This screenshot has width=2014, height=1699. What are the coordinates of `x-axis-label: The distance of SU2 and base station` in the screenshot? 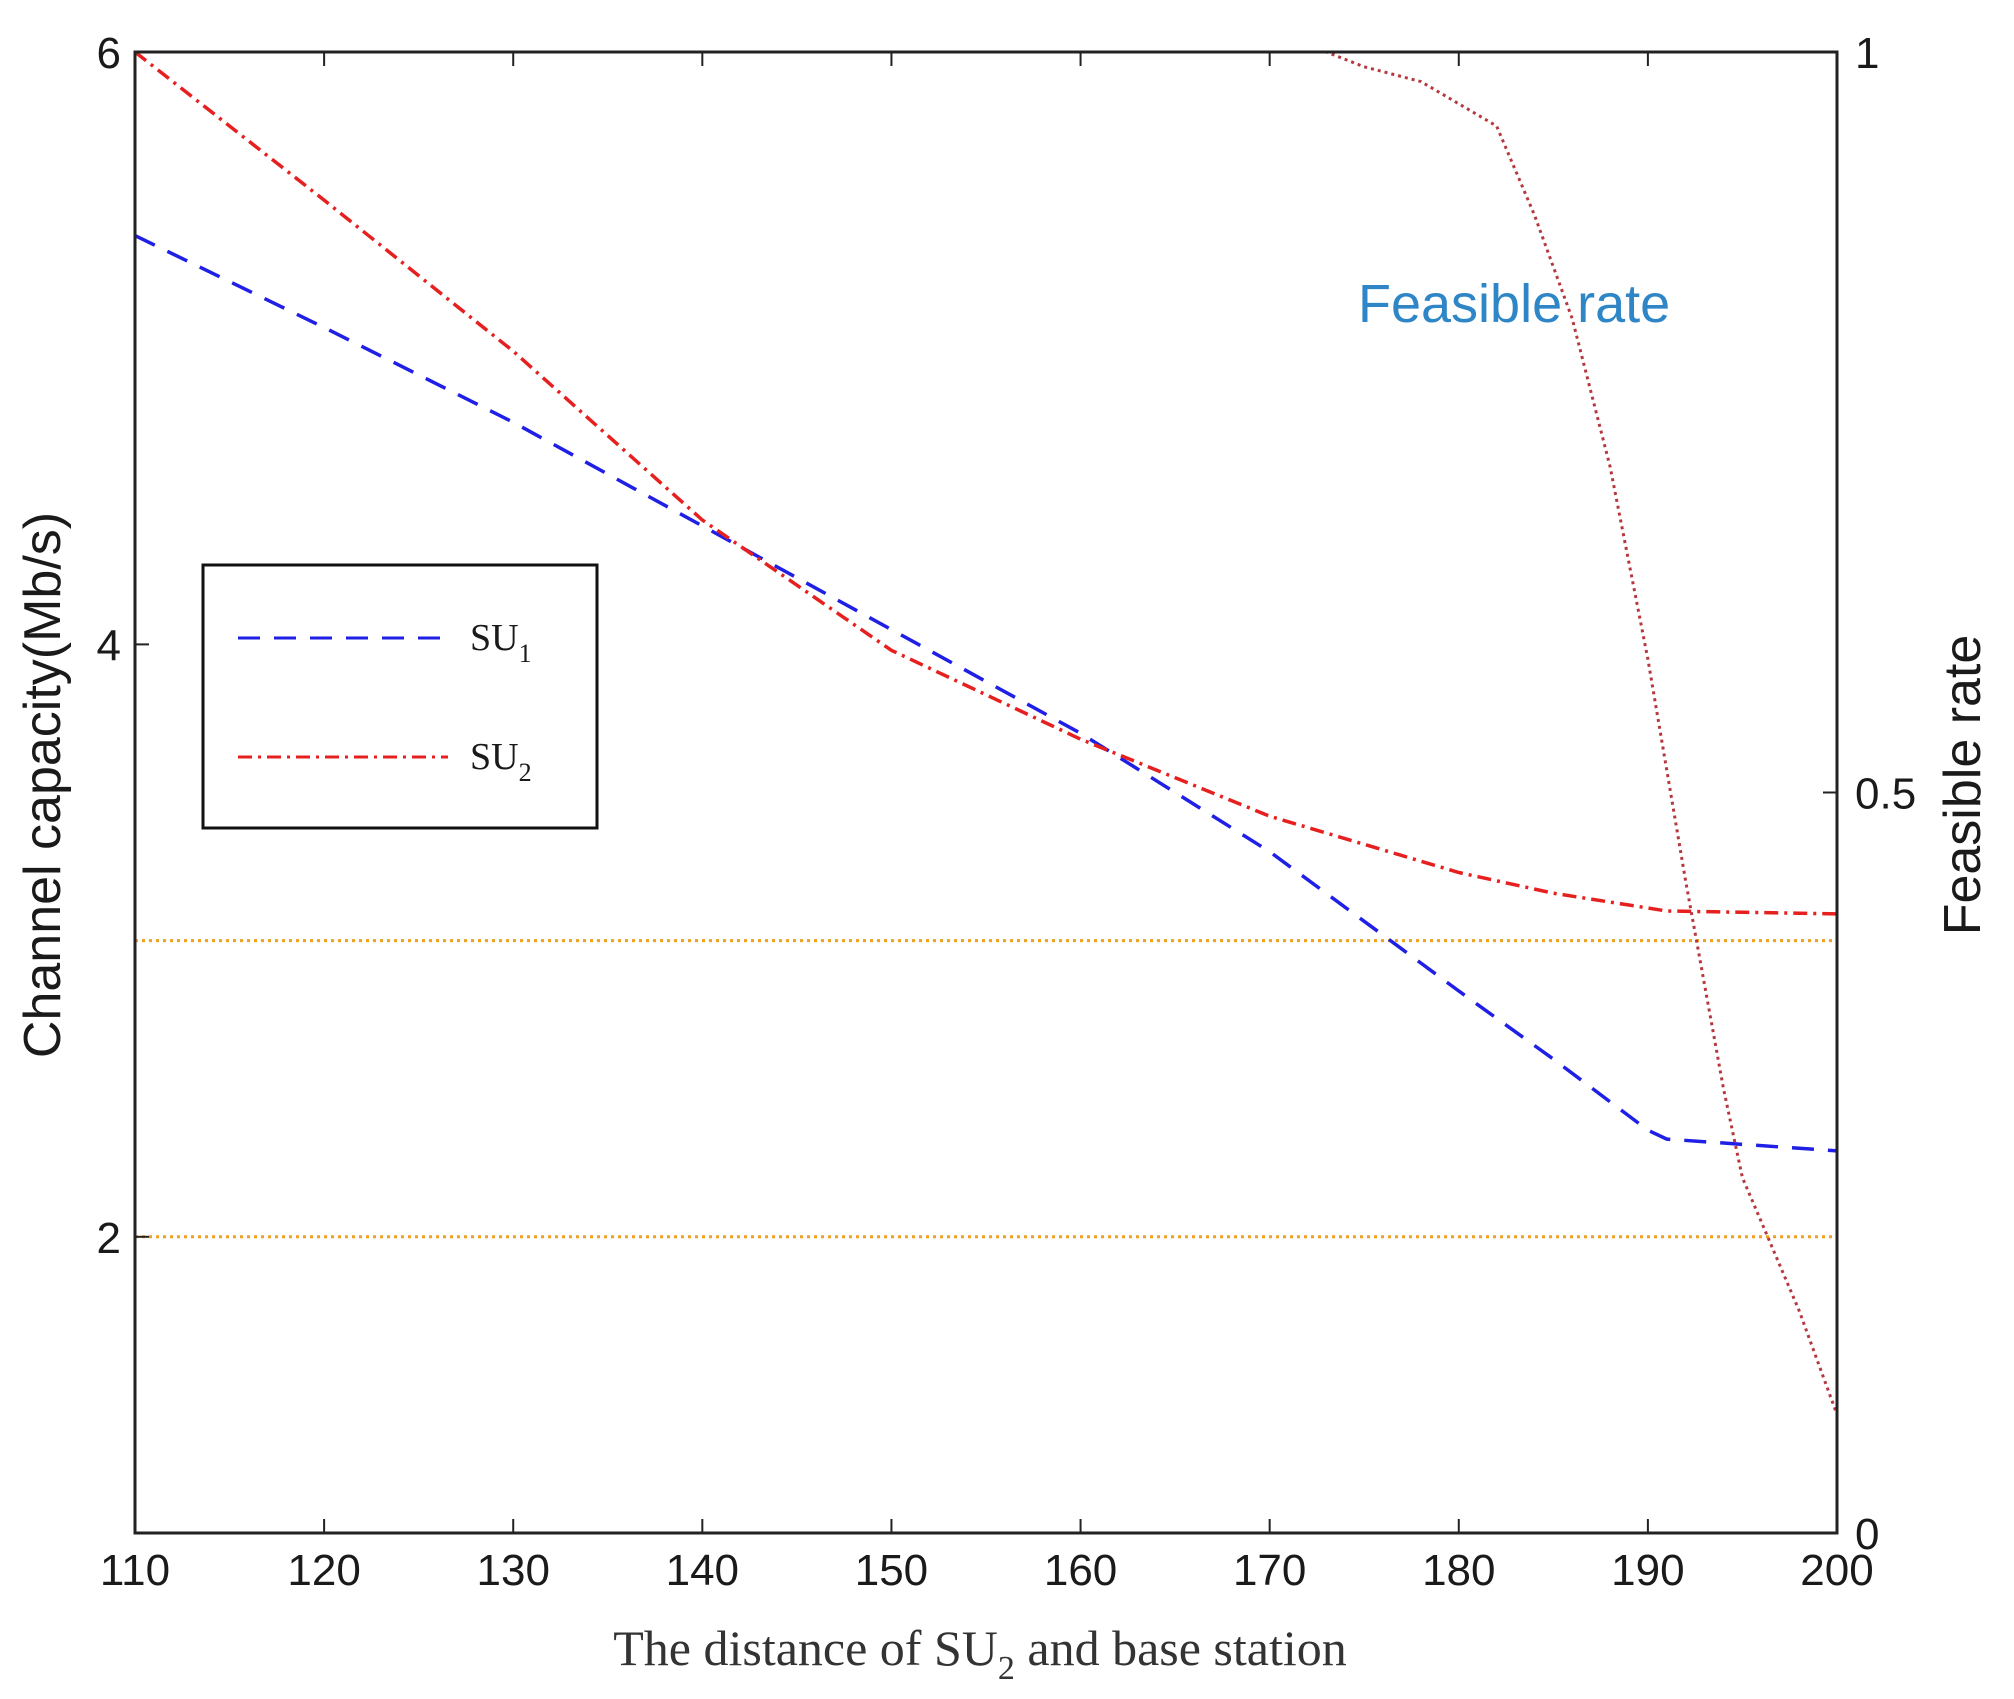 It's located at (980, 1653).